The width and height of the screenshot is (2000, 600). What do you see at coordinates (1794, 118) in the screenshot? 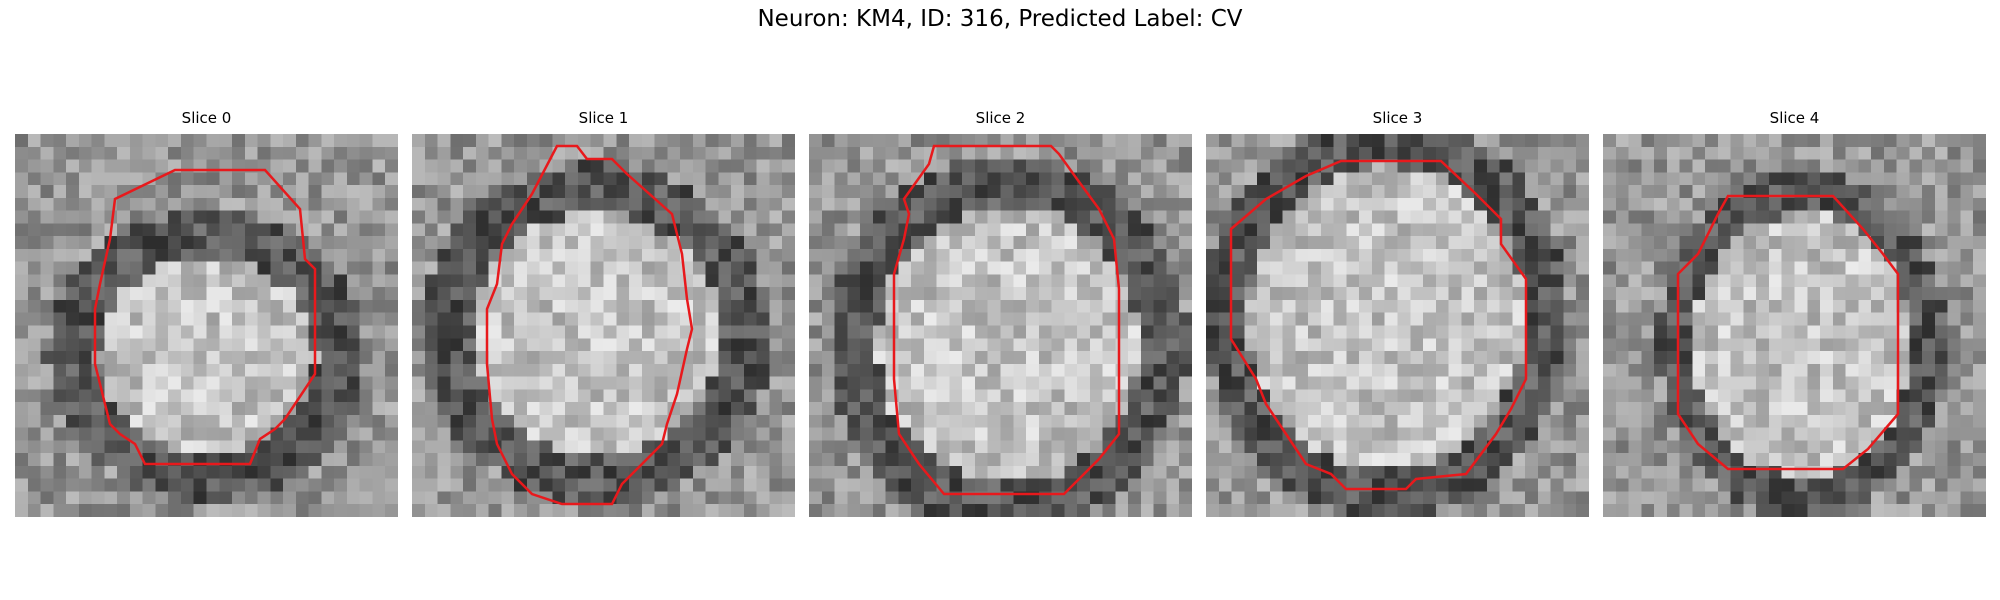
I see `slice-title: Slice 4` at bounding box center [1794, 118].